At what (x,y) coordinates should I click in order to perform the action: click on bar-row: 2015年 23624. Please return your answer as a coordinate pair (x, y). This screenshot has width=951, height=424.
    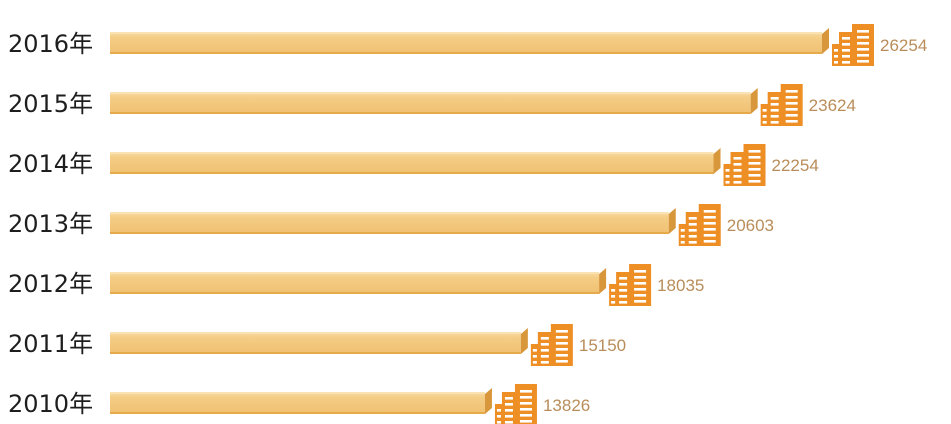
    Looking at the image, I should click on (432, 105).